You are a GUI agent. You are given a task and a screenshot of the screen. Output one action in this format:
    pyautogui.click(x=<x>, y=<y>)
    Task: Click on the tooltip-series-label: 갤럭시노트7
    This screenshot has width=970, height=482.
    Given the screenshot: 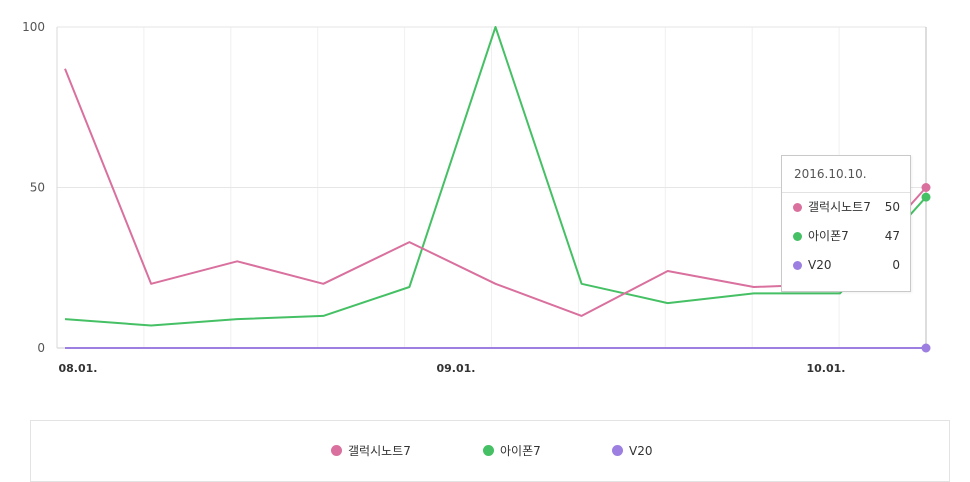 What is the action you would take?
    pyautogui.click(x=839, y=207)
    